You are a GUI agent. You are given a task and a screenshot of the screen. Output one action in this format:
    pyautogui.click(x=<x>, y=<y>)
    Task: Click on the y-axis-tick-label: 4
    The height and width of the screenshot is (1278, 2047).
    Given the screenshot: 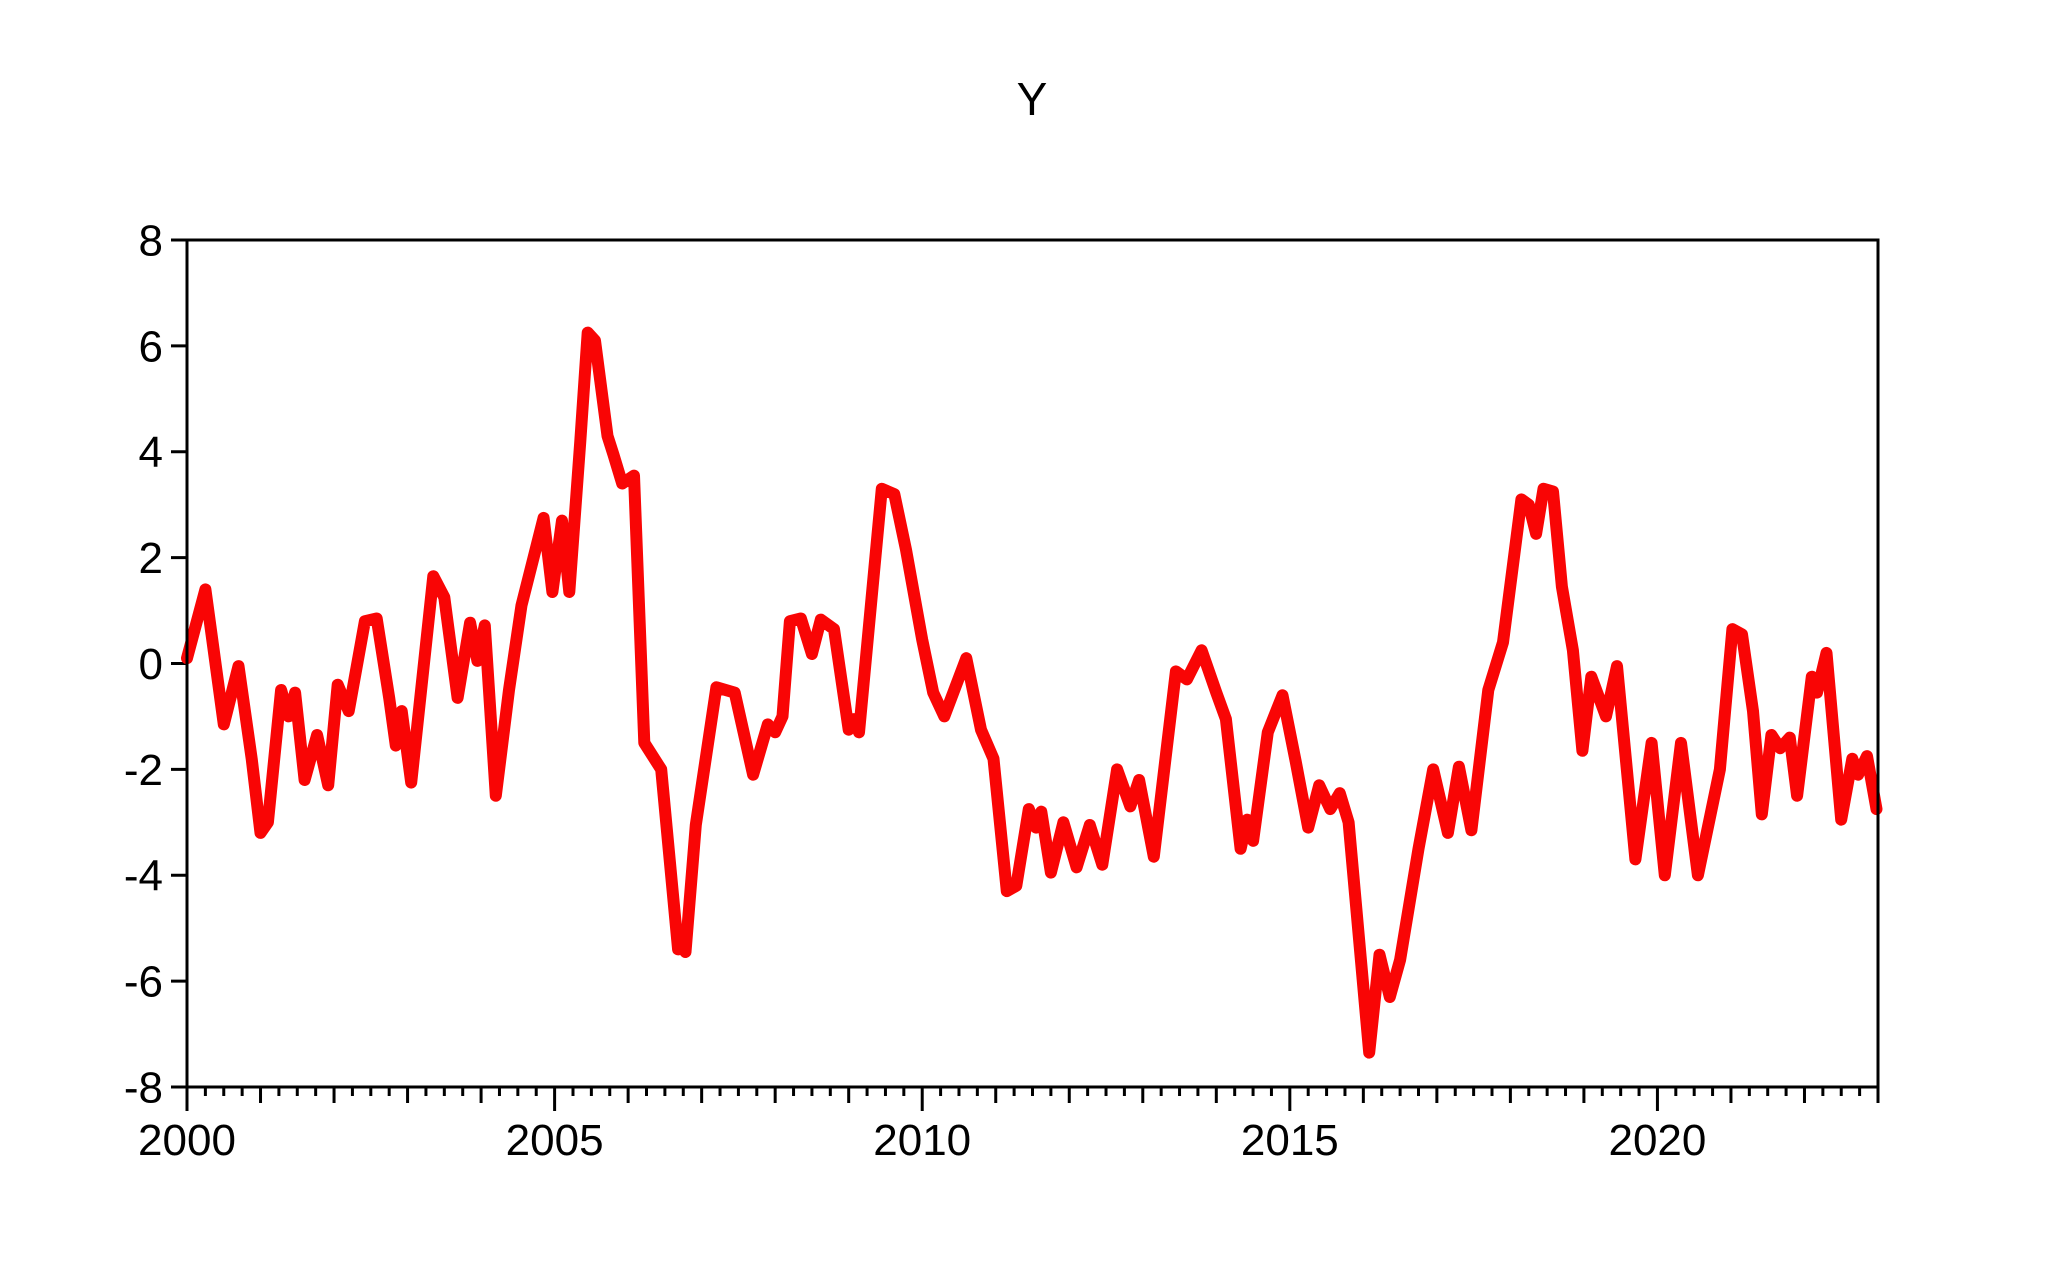 What is the action you would take?
    pyautogui.click(x=151, y=452)
    